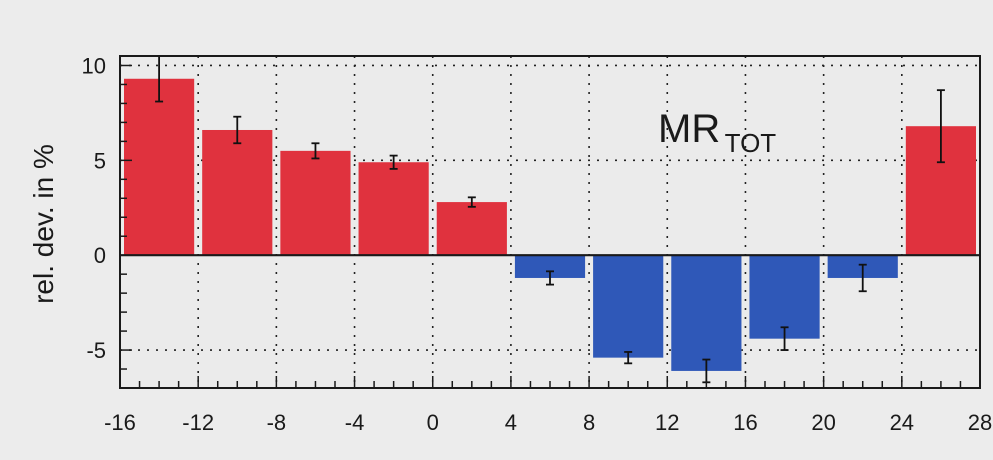 The image size is (993, 460). Describe the element at coordinates (902, 422) in the screenshot. I see `x-tick-label: 24` at that location.